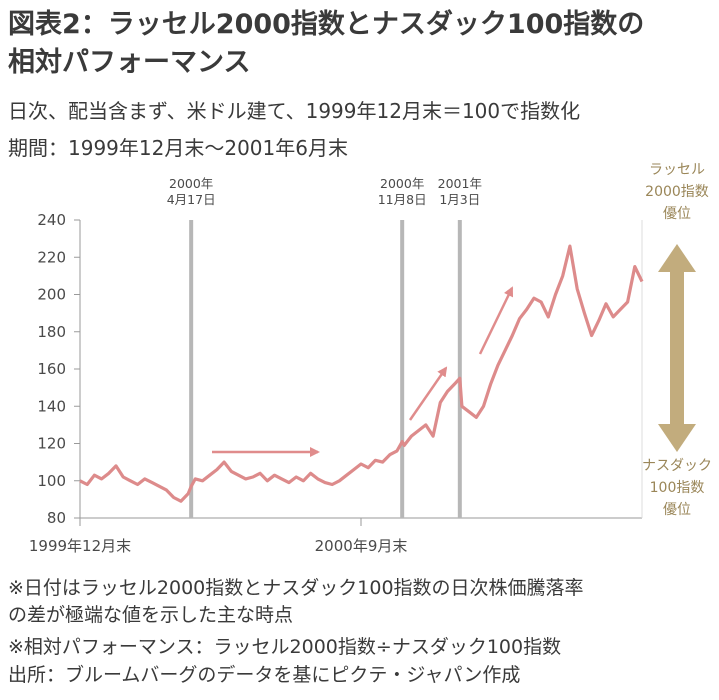 This screenshot has height=700, width=719. Describe the element at coordinates (51, 295) in the screenshot. I see `y-tick-label: 200` at that location.